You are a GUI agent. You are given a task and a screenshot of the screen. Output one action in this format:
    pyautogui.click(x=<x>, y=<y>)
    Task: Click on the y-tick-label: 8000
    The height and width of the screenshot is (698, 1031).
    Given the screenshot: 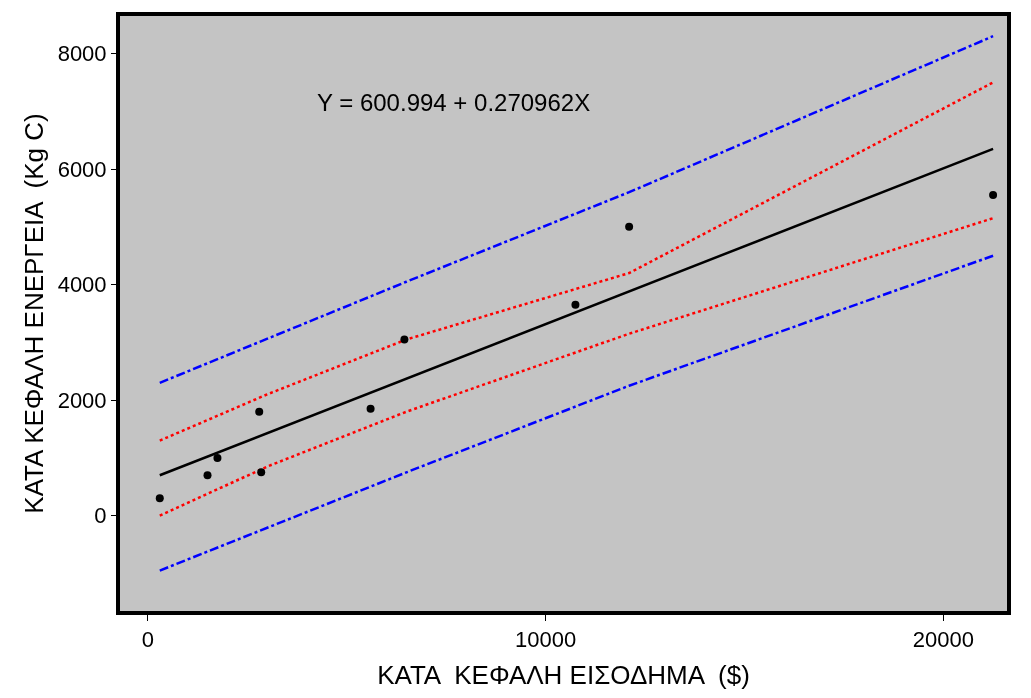 What is the action you would take?
    pyautogui.click(x=82, y=54)
    